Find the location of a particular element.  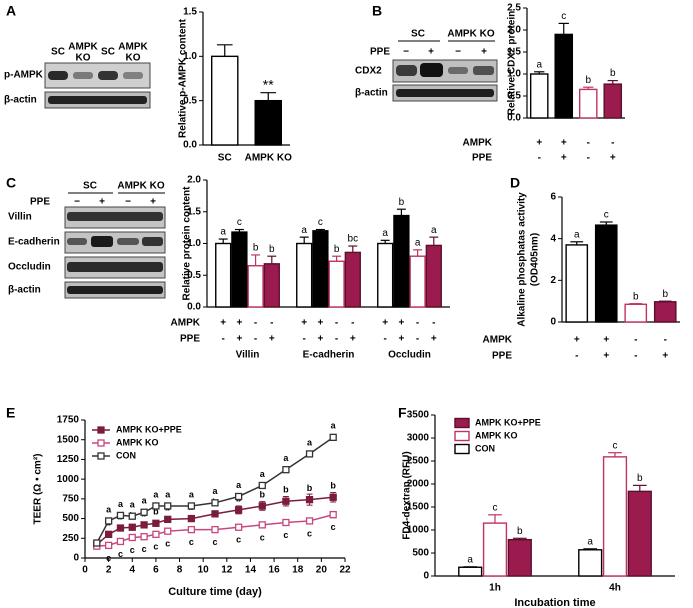

y-axis-label: Relative CDX2 protein is located at coordinates (512, 63).